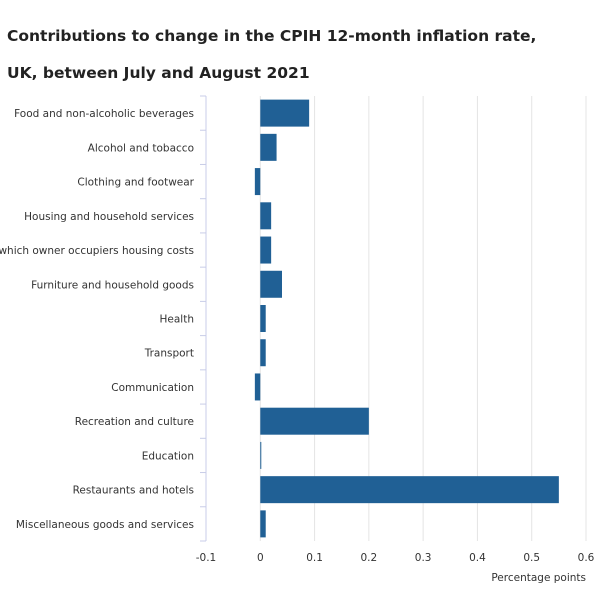 This screenshot has width=600, height=600. I want to click on category-label: Food and non-alcoholic beverages, so click(104, 114).